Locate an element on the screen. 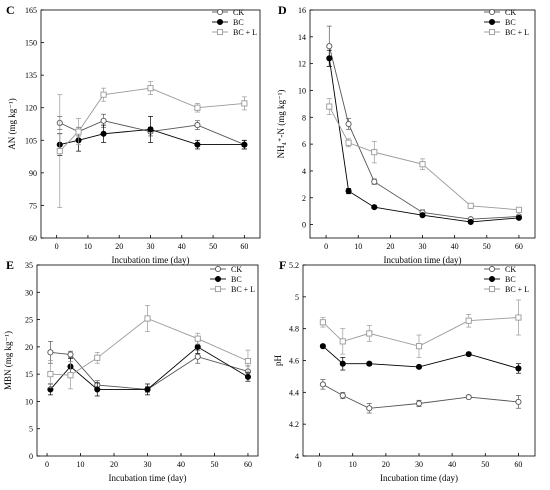  y-tick-label: 5.2 is located at coordinates (294, 265).